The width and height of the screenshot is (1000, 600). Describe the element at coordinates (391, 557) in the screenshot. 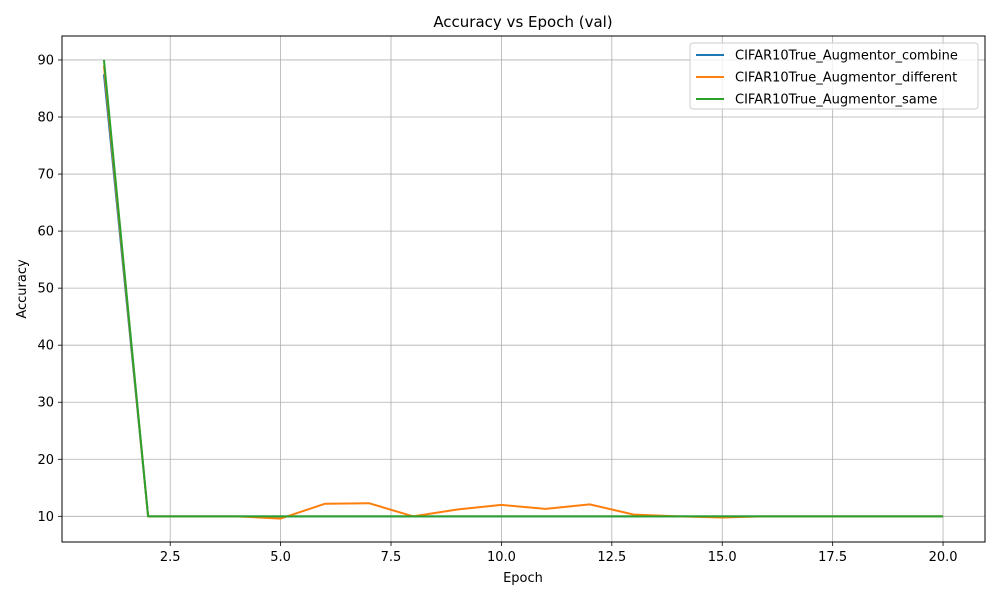

I see `x-tick-label: 7.5` at that location.